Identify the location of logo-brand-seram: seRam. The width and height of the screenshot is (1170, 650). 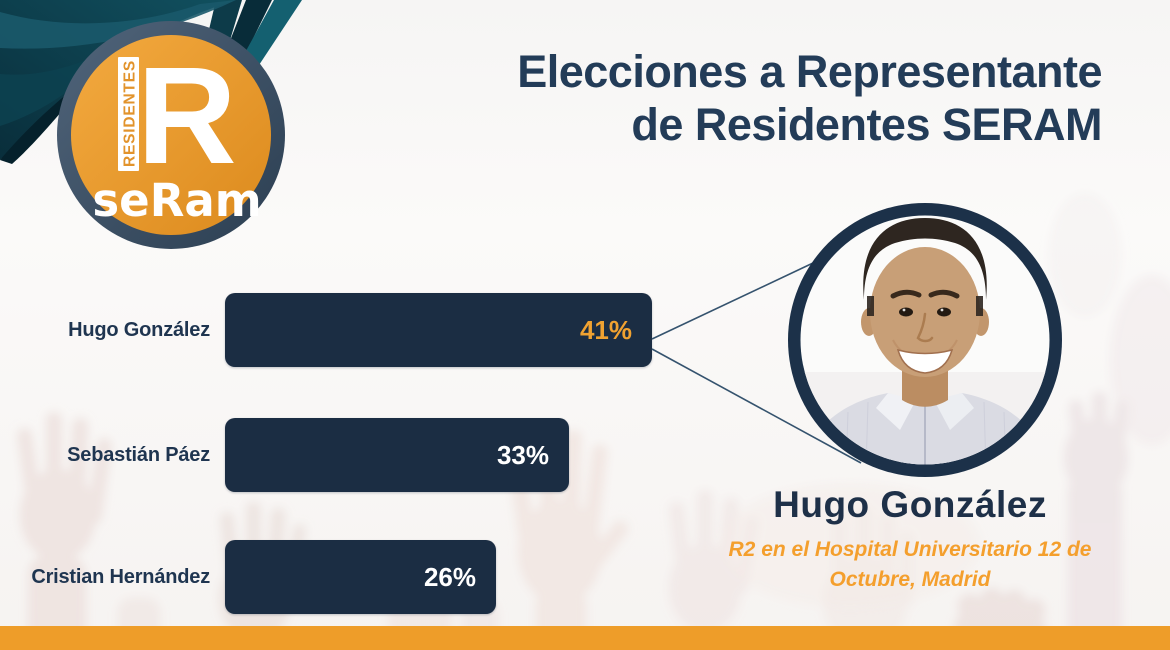
(176, 200).